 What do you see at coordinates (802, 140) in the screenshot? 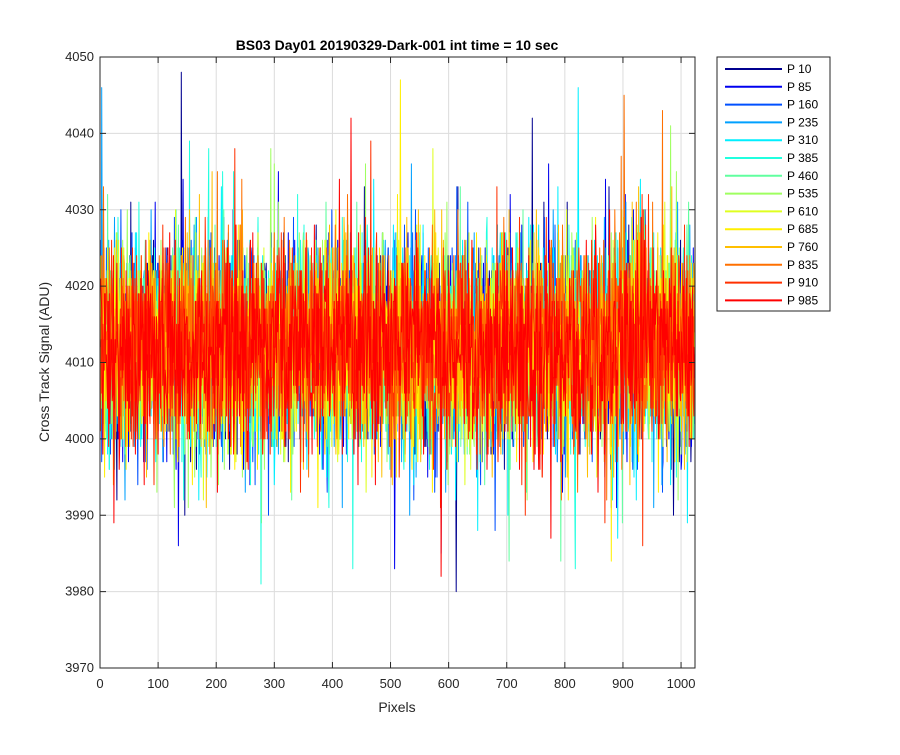
I see `legend-label: P 310` at bounding box center [802, 140].